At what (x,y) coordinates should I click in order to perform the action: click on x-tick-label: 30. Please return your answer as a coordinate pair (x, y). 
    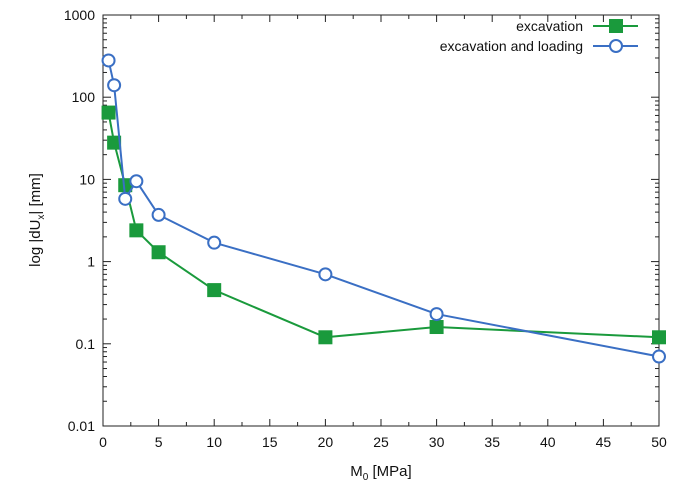
    Looking at the image, I should click on (437, 442).